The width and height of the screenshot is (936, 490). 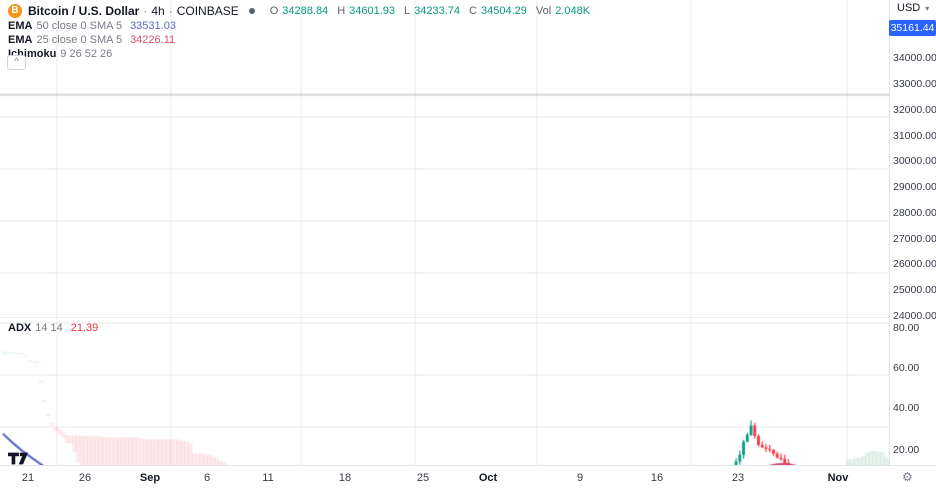 I want to click on price-tick-label: 24000.00, so click(x=914, y=316).